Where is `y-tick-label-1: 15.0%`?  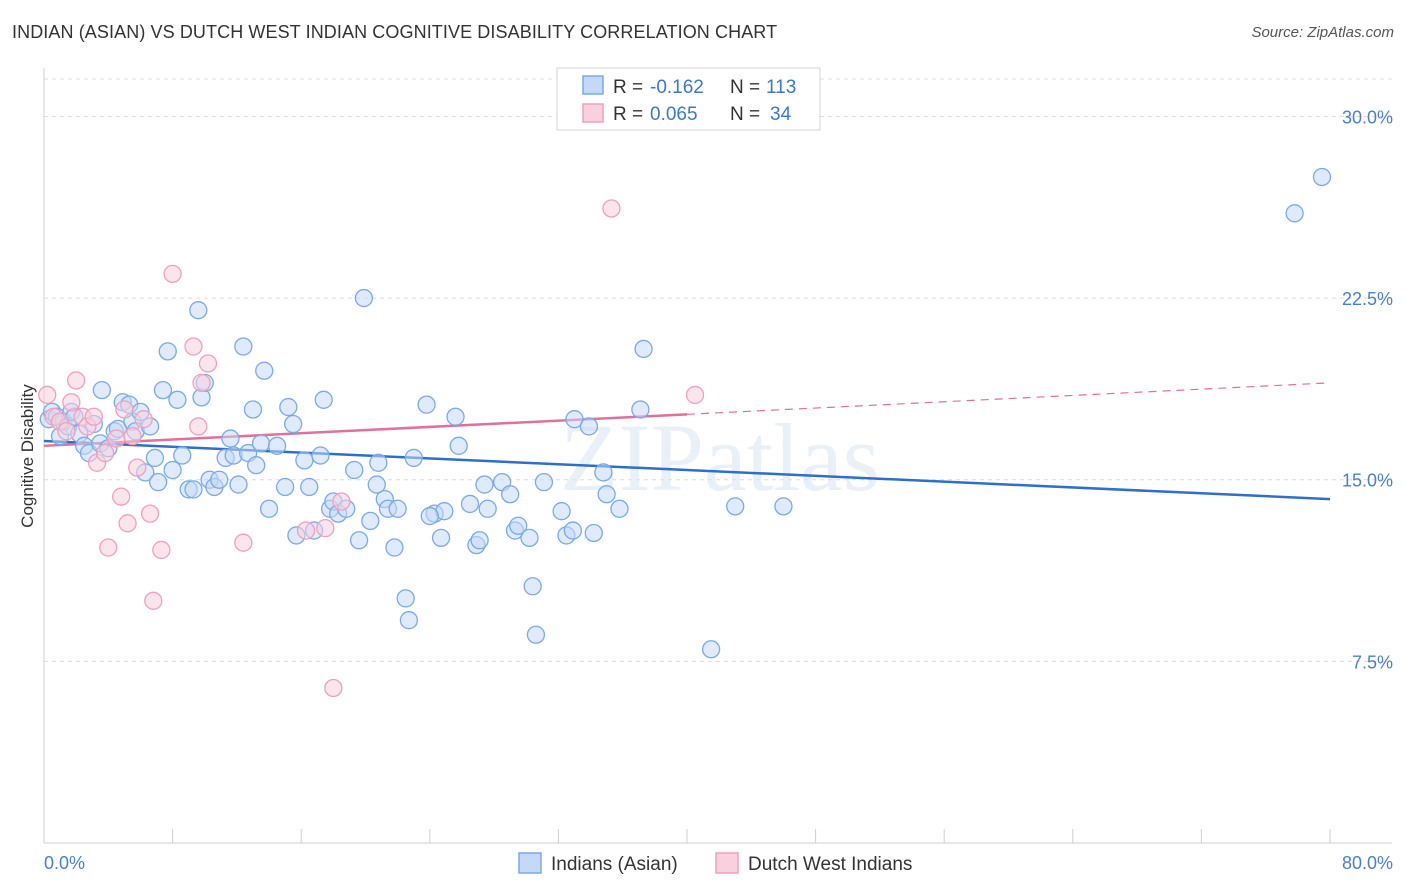 y-tick-label-1: 15.0% is located at coordinates (1367, 481).